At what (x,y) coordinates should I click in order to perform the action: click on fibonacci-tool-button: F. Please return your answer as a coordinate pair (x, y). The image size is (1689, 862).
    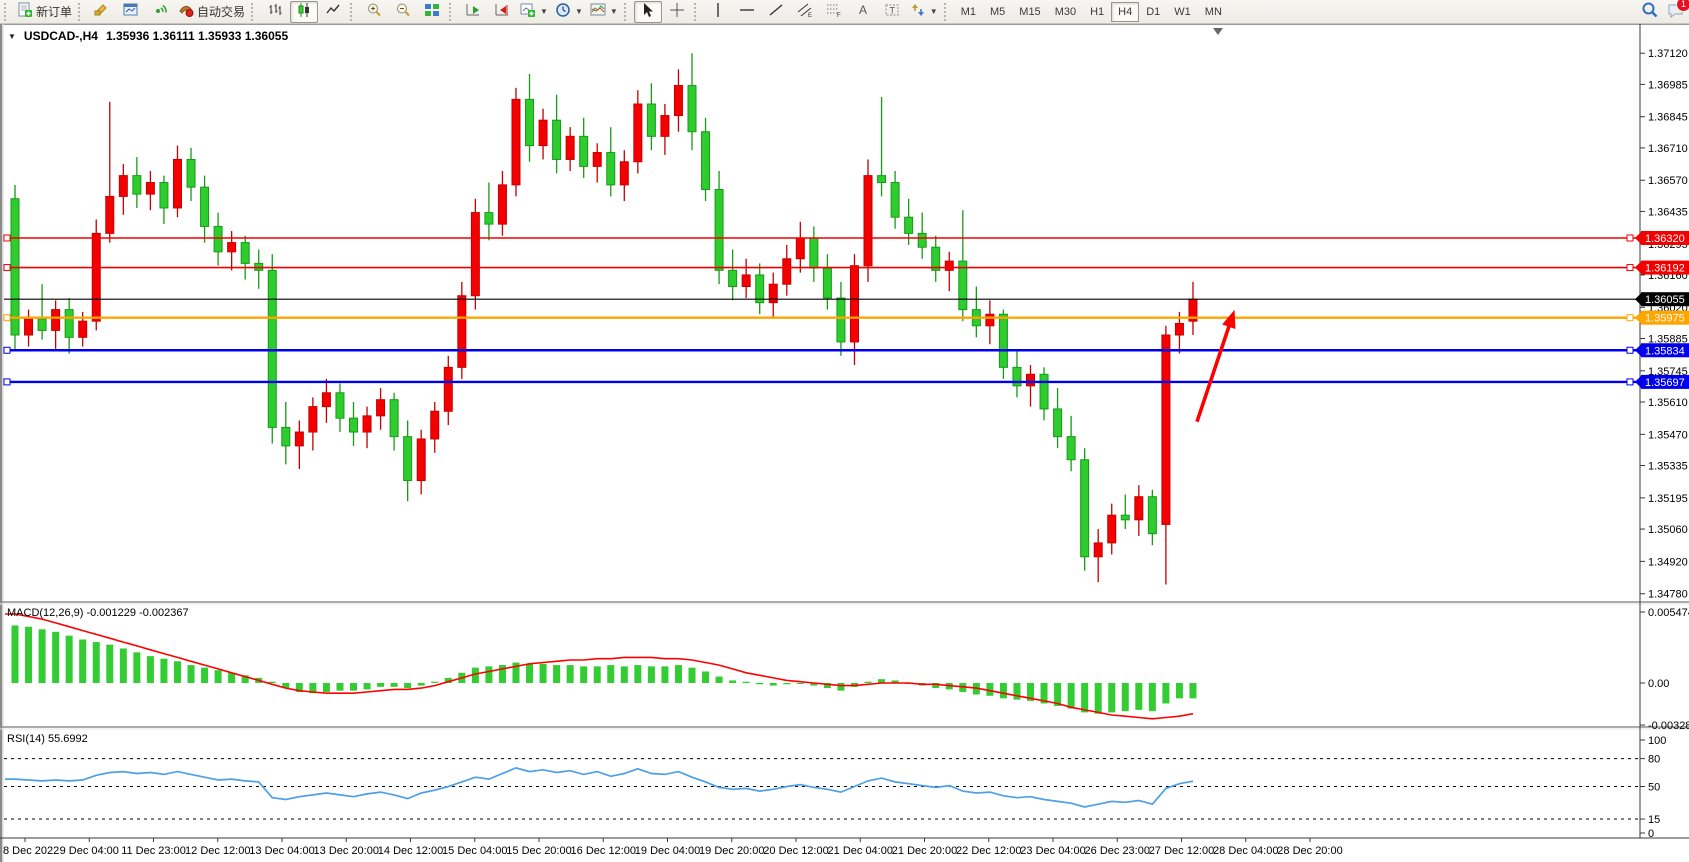
    Looking at the image, I should click on (834, 12).